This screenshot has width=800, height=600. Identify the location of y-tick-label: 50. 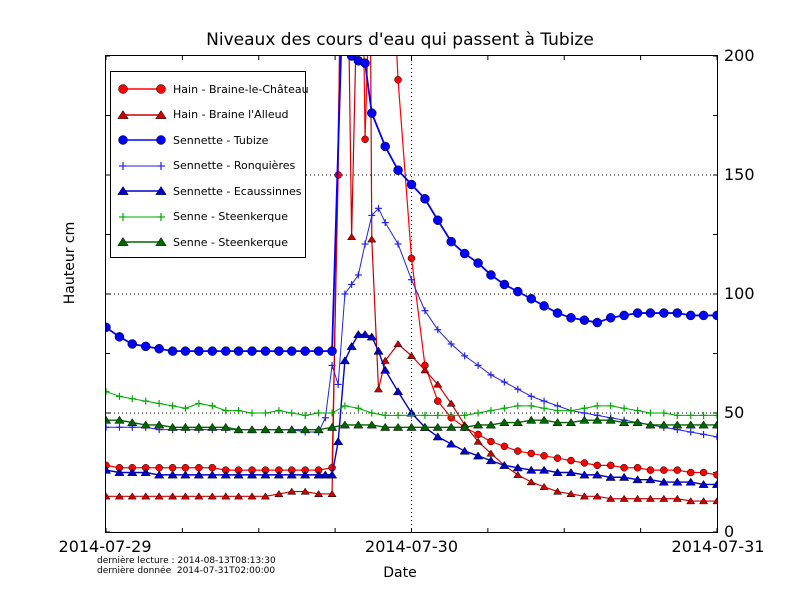
(734, 412).